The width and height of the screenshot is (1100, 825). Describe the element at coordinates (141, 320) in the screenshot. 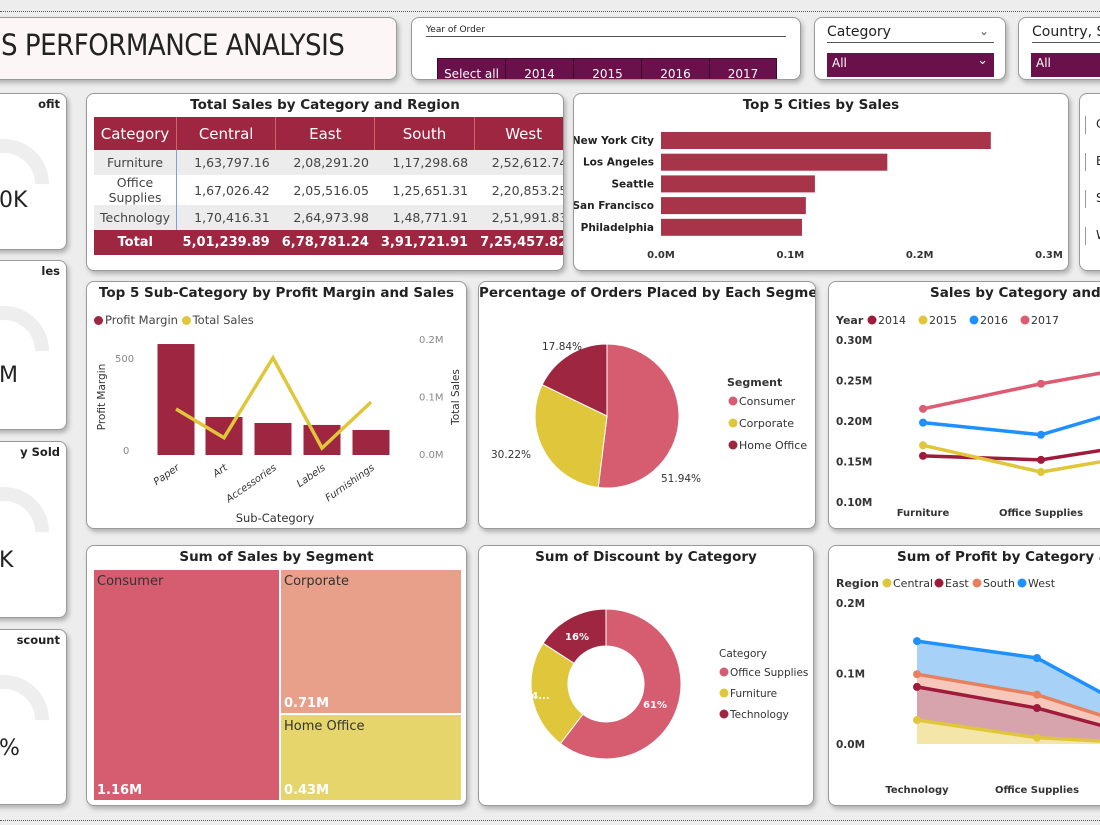

I see `legend-profit-margin: Profit Margin` at that location.